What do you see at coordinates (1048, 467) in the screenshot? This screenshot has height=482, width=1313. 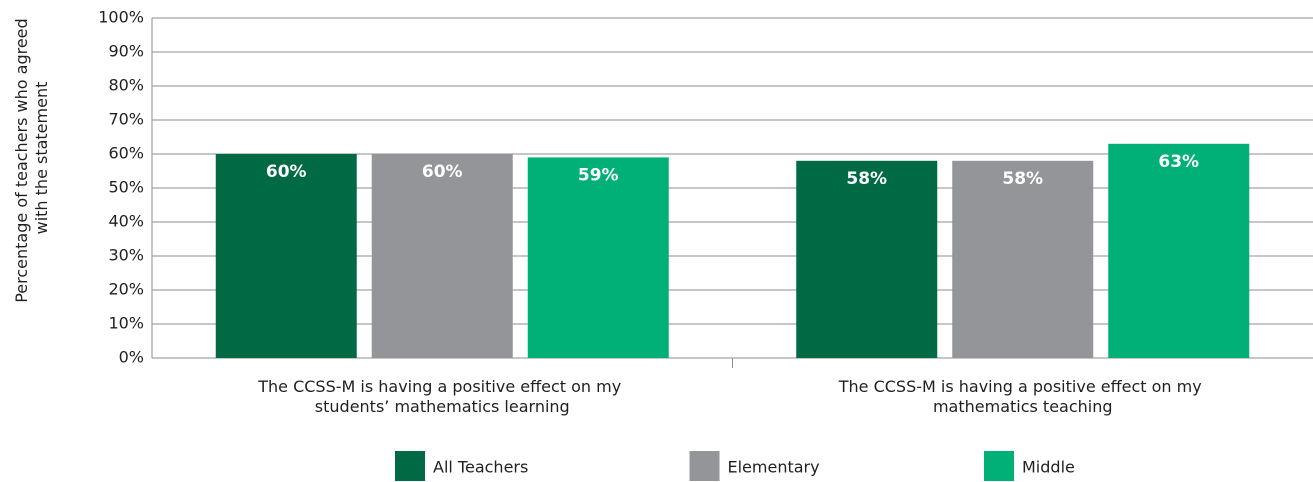 I see `legend-label: Middle` at bounding box center [1048, 467].